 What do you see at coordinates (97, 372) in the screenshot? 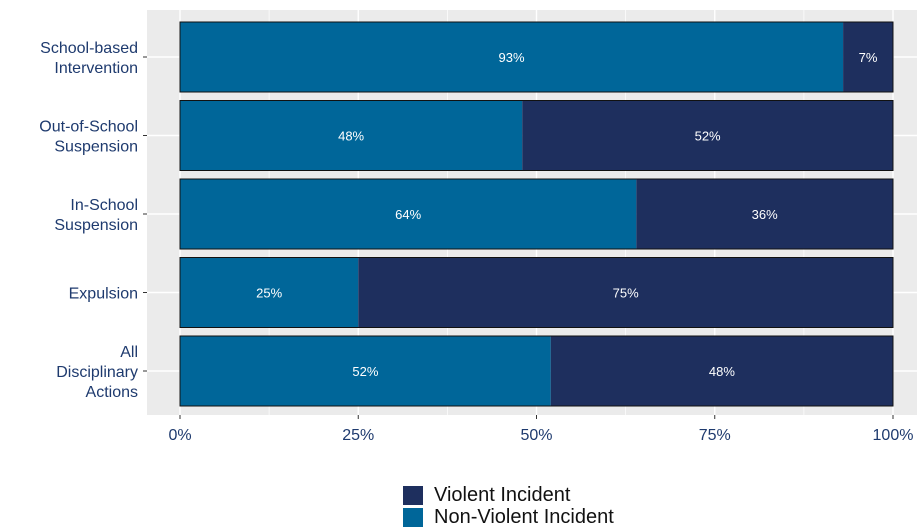
I see `y-tick-label: All Disciplinary Actions` at bounding box center [97, 372].